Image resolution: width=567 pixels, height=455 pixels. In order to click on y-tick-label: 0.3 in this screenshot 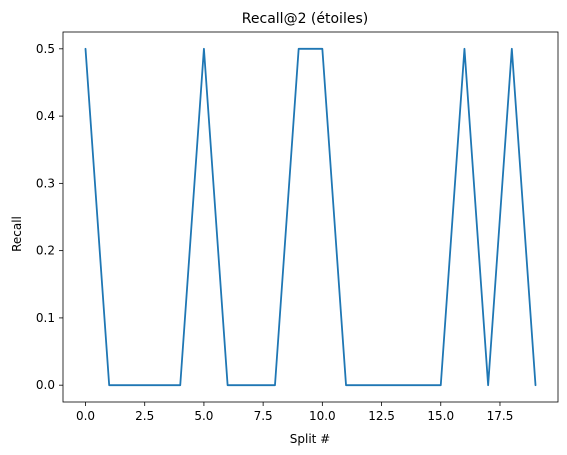, I will do `click(45, 183)`.